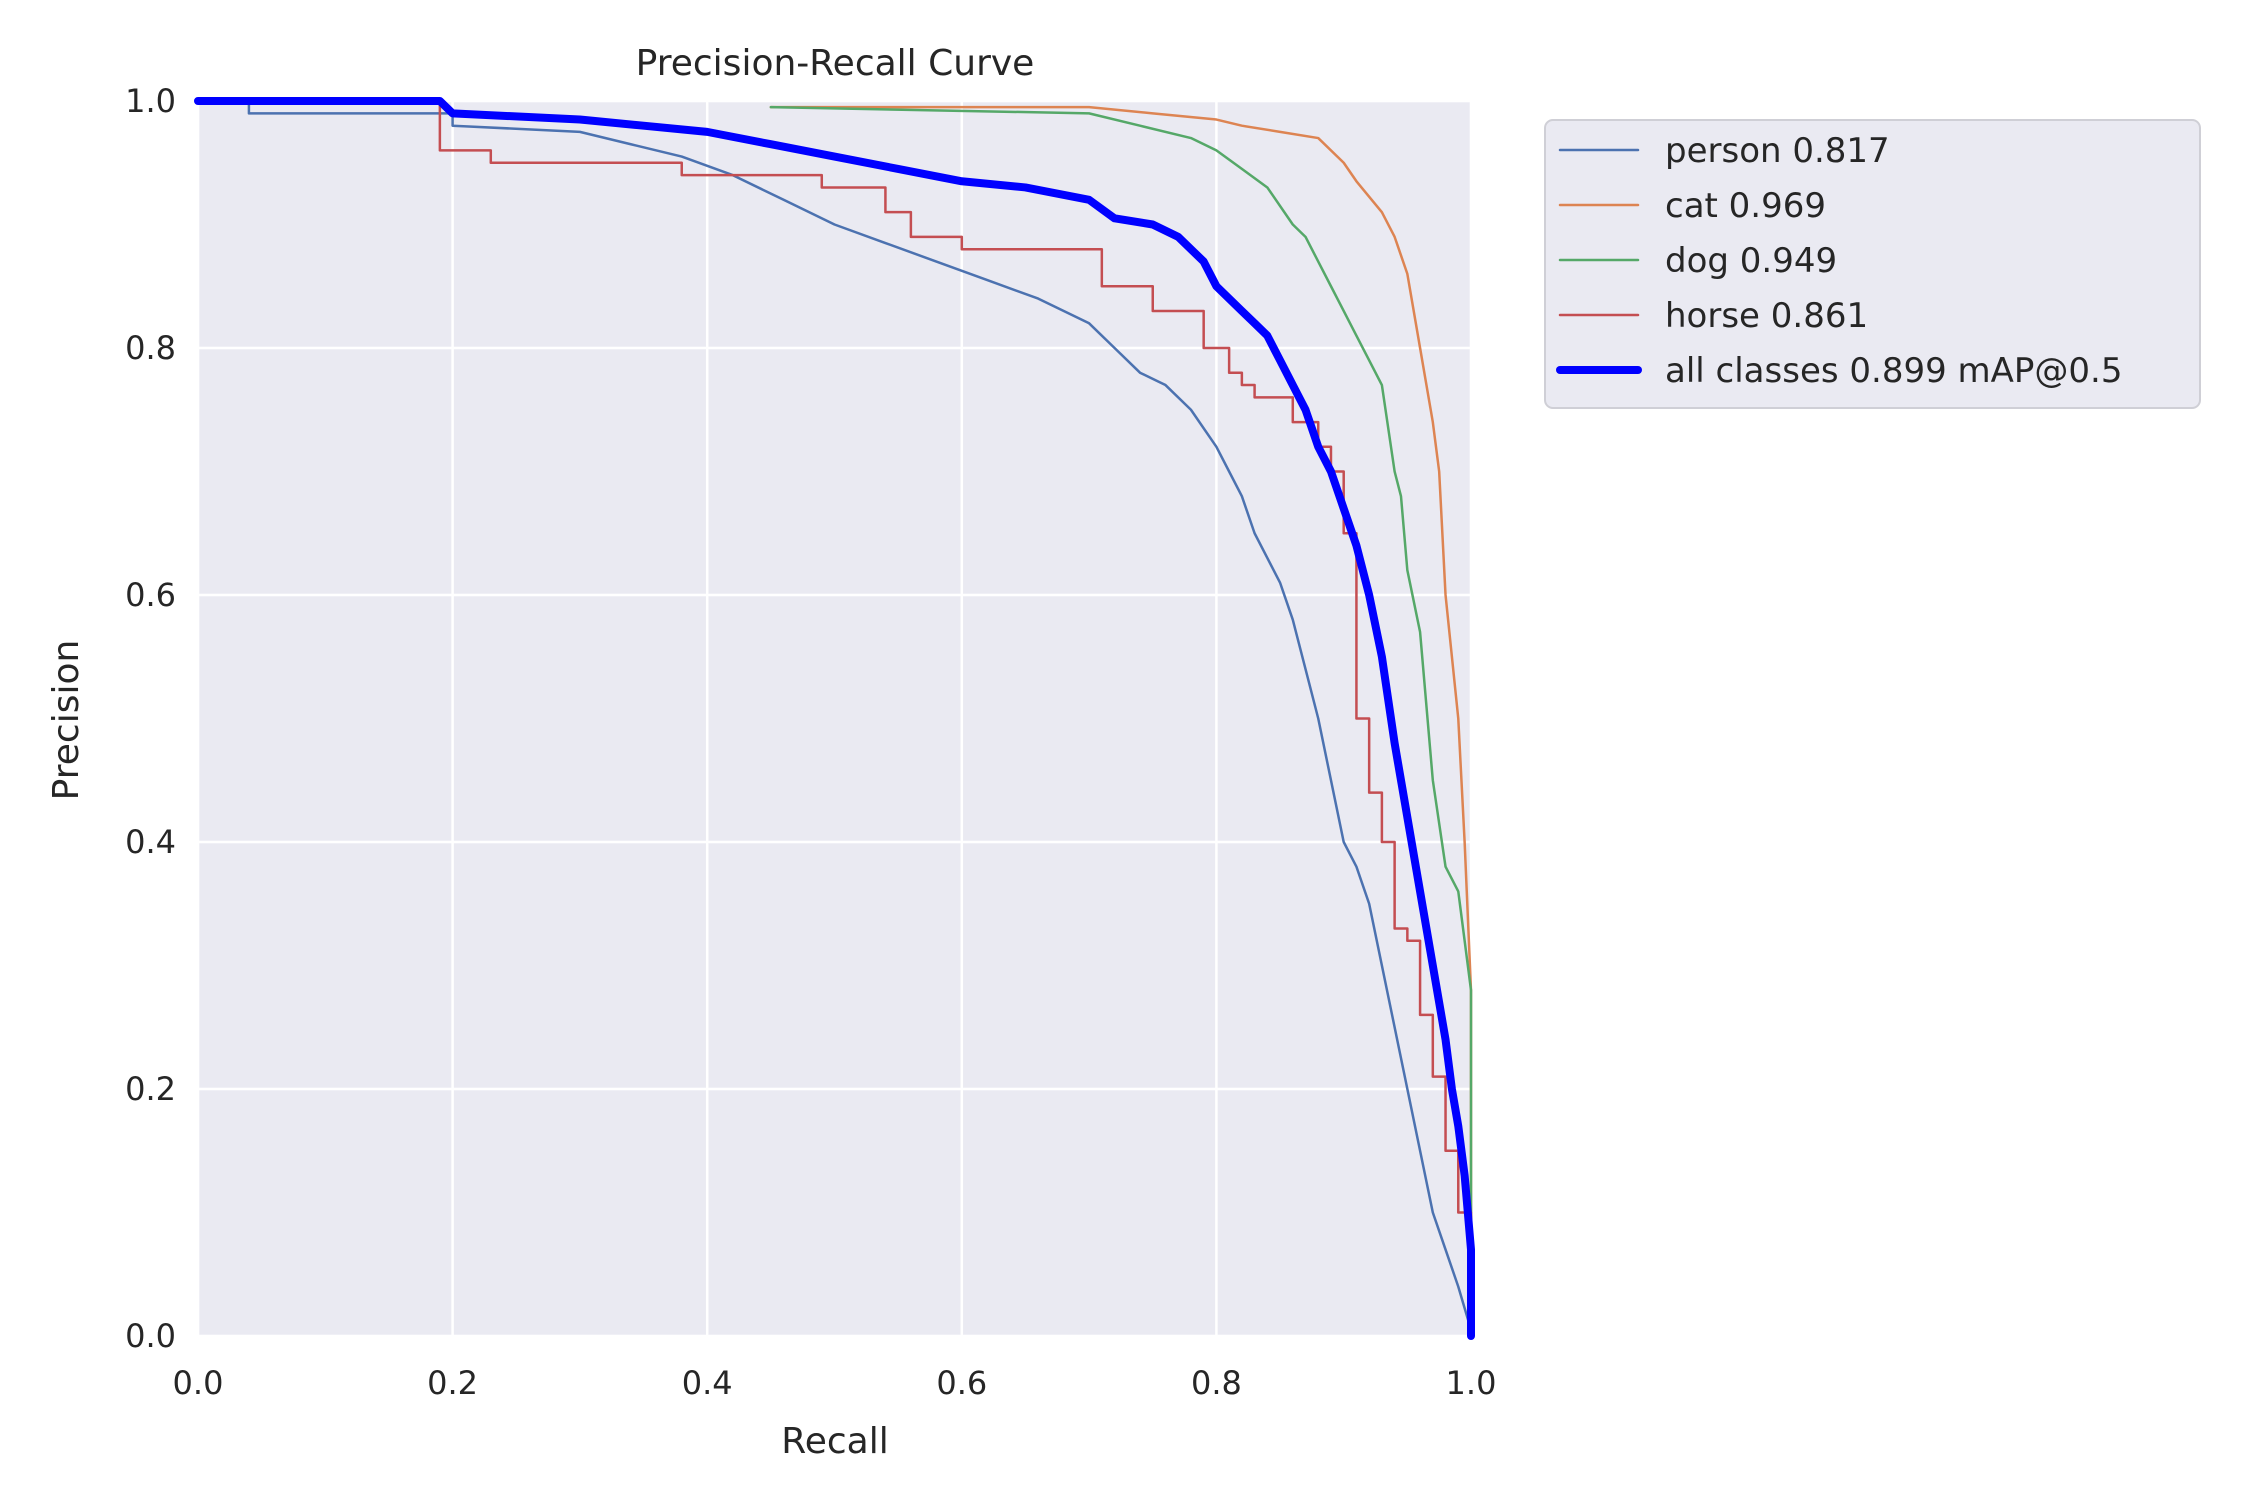 This screenshot has width=2250, height=1504. Describe the element at coordinates (198, 1383) in the screenshot. I see `x-tick-label: 0.0` at that location.